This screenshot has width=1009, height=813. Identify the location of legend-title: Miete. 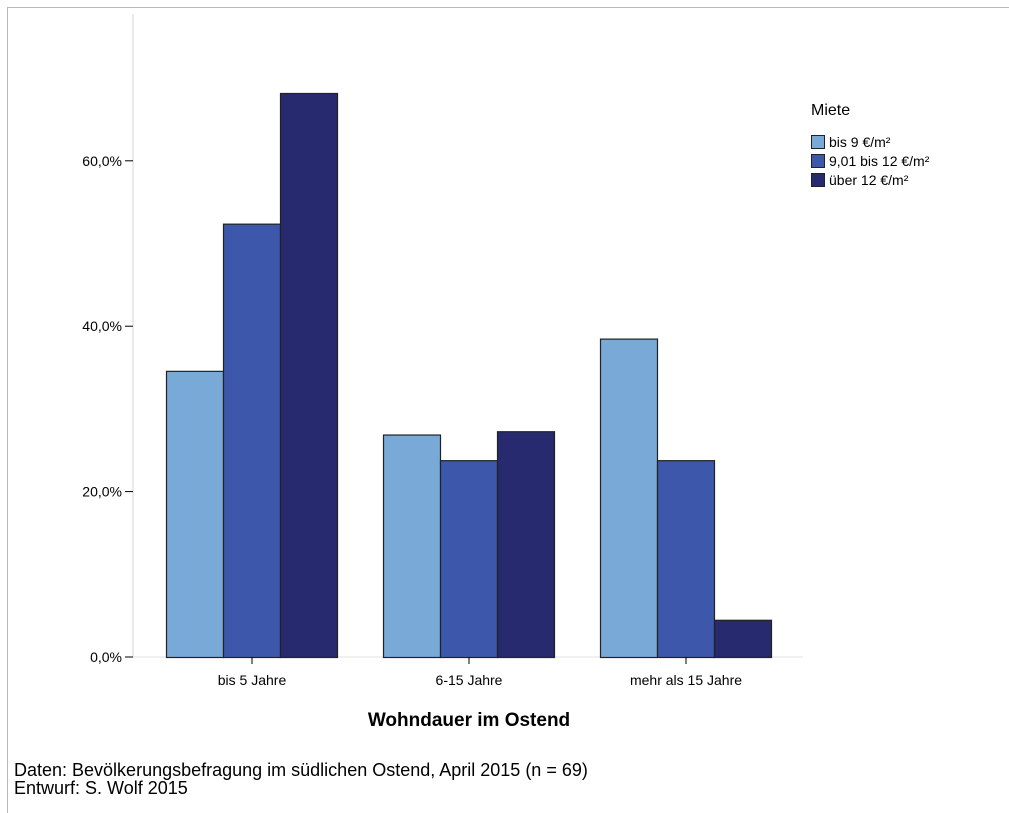
(830, 110).